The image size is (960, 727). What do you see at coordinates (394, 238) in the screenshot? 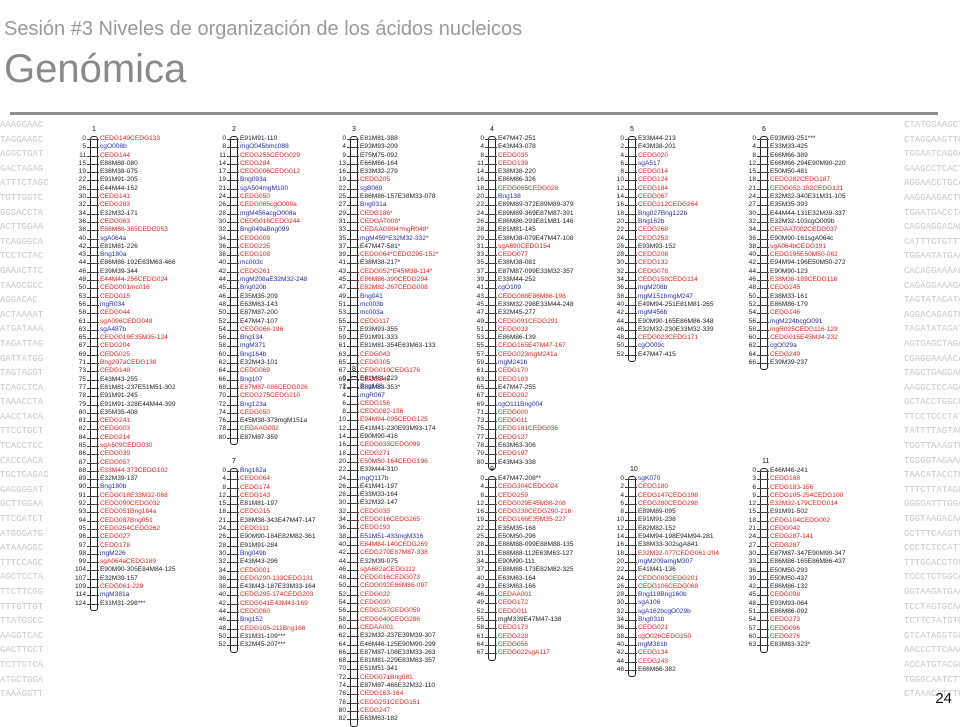
I see `marker-name: mgM459*E32M32-332*` at bounding box center [394, 238].